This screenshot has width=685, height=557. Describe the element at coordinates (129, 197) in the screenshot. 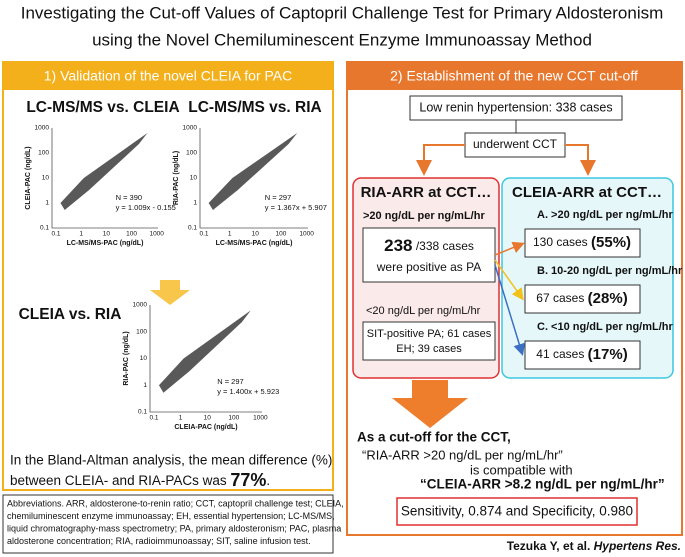

I see `plot-n: N = 390` at that location.